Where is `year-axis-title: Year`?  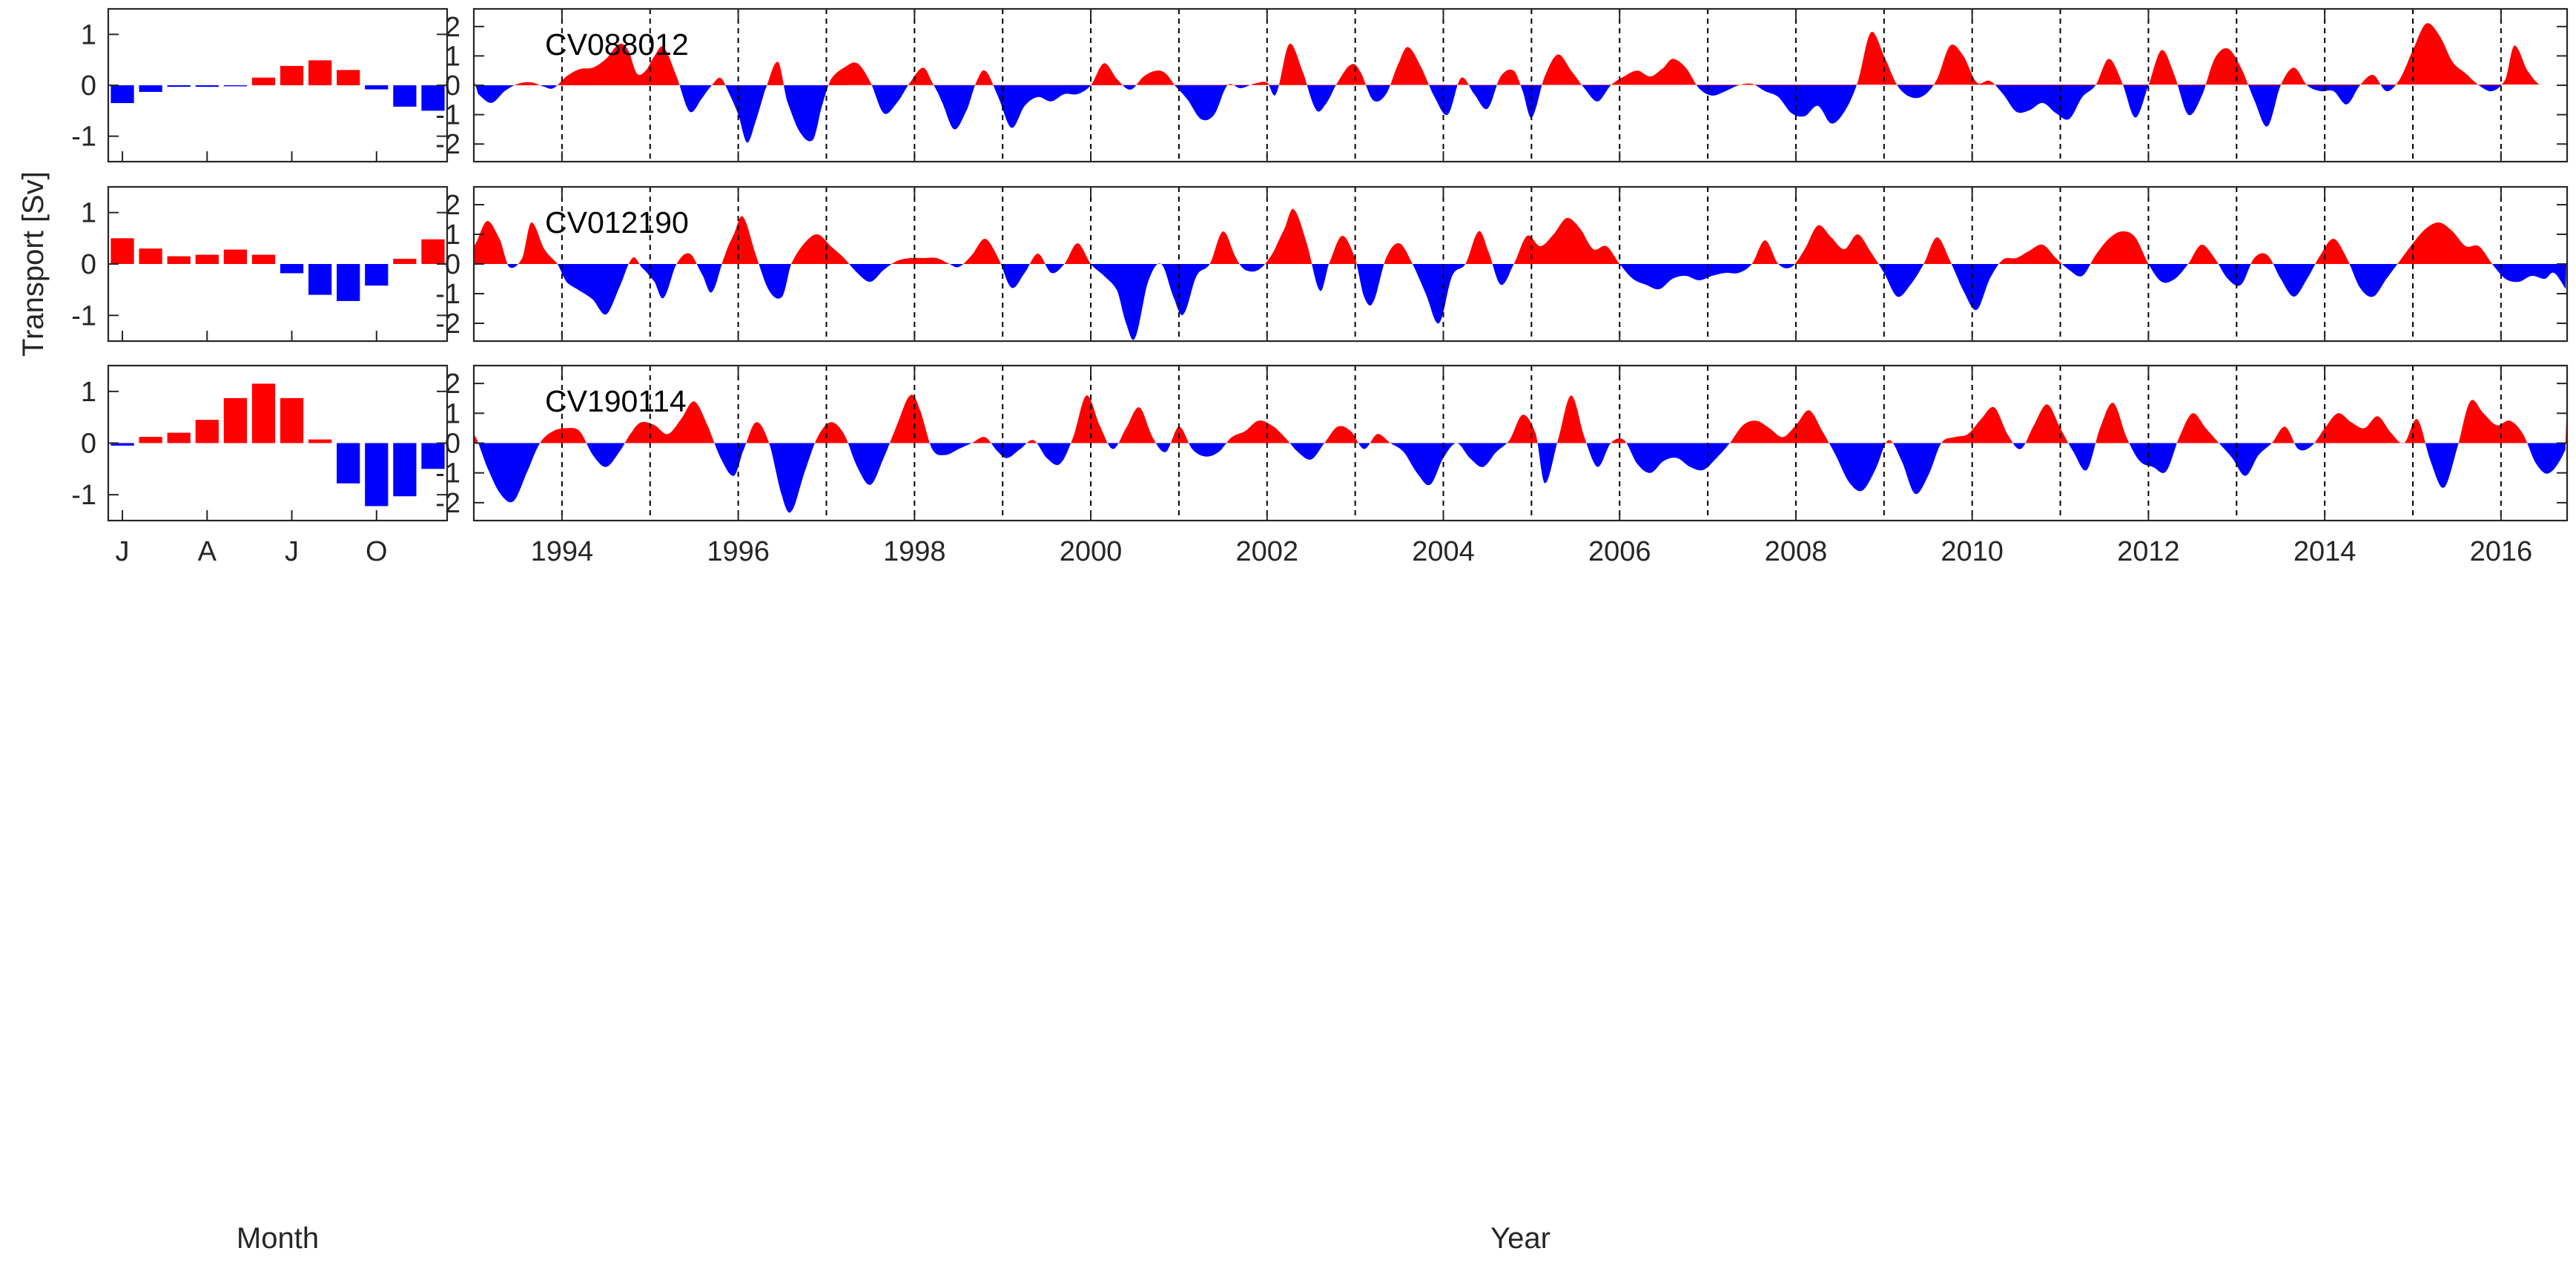
year-axis-title: Year is located at coordinates (1520, 1238).